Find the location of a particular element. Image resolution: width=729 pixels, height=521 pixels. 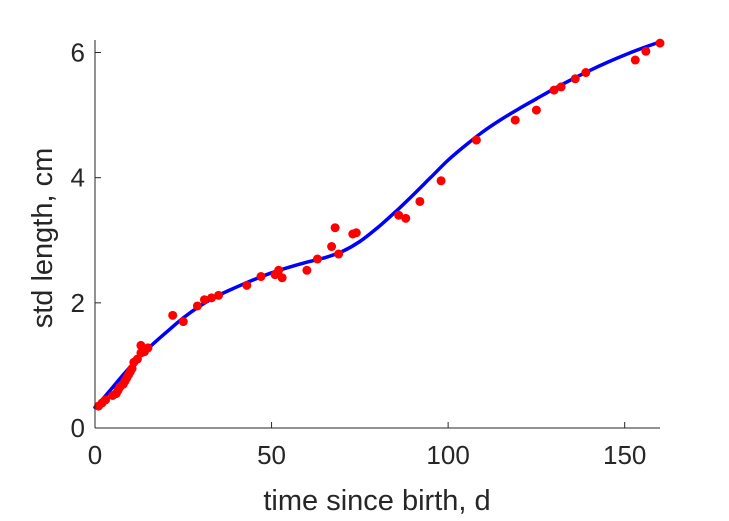

y-tick-label: 6 is located at coordinates (78, 53).